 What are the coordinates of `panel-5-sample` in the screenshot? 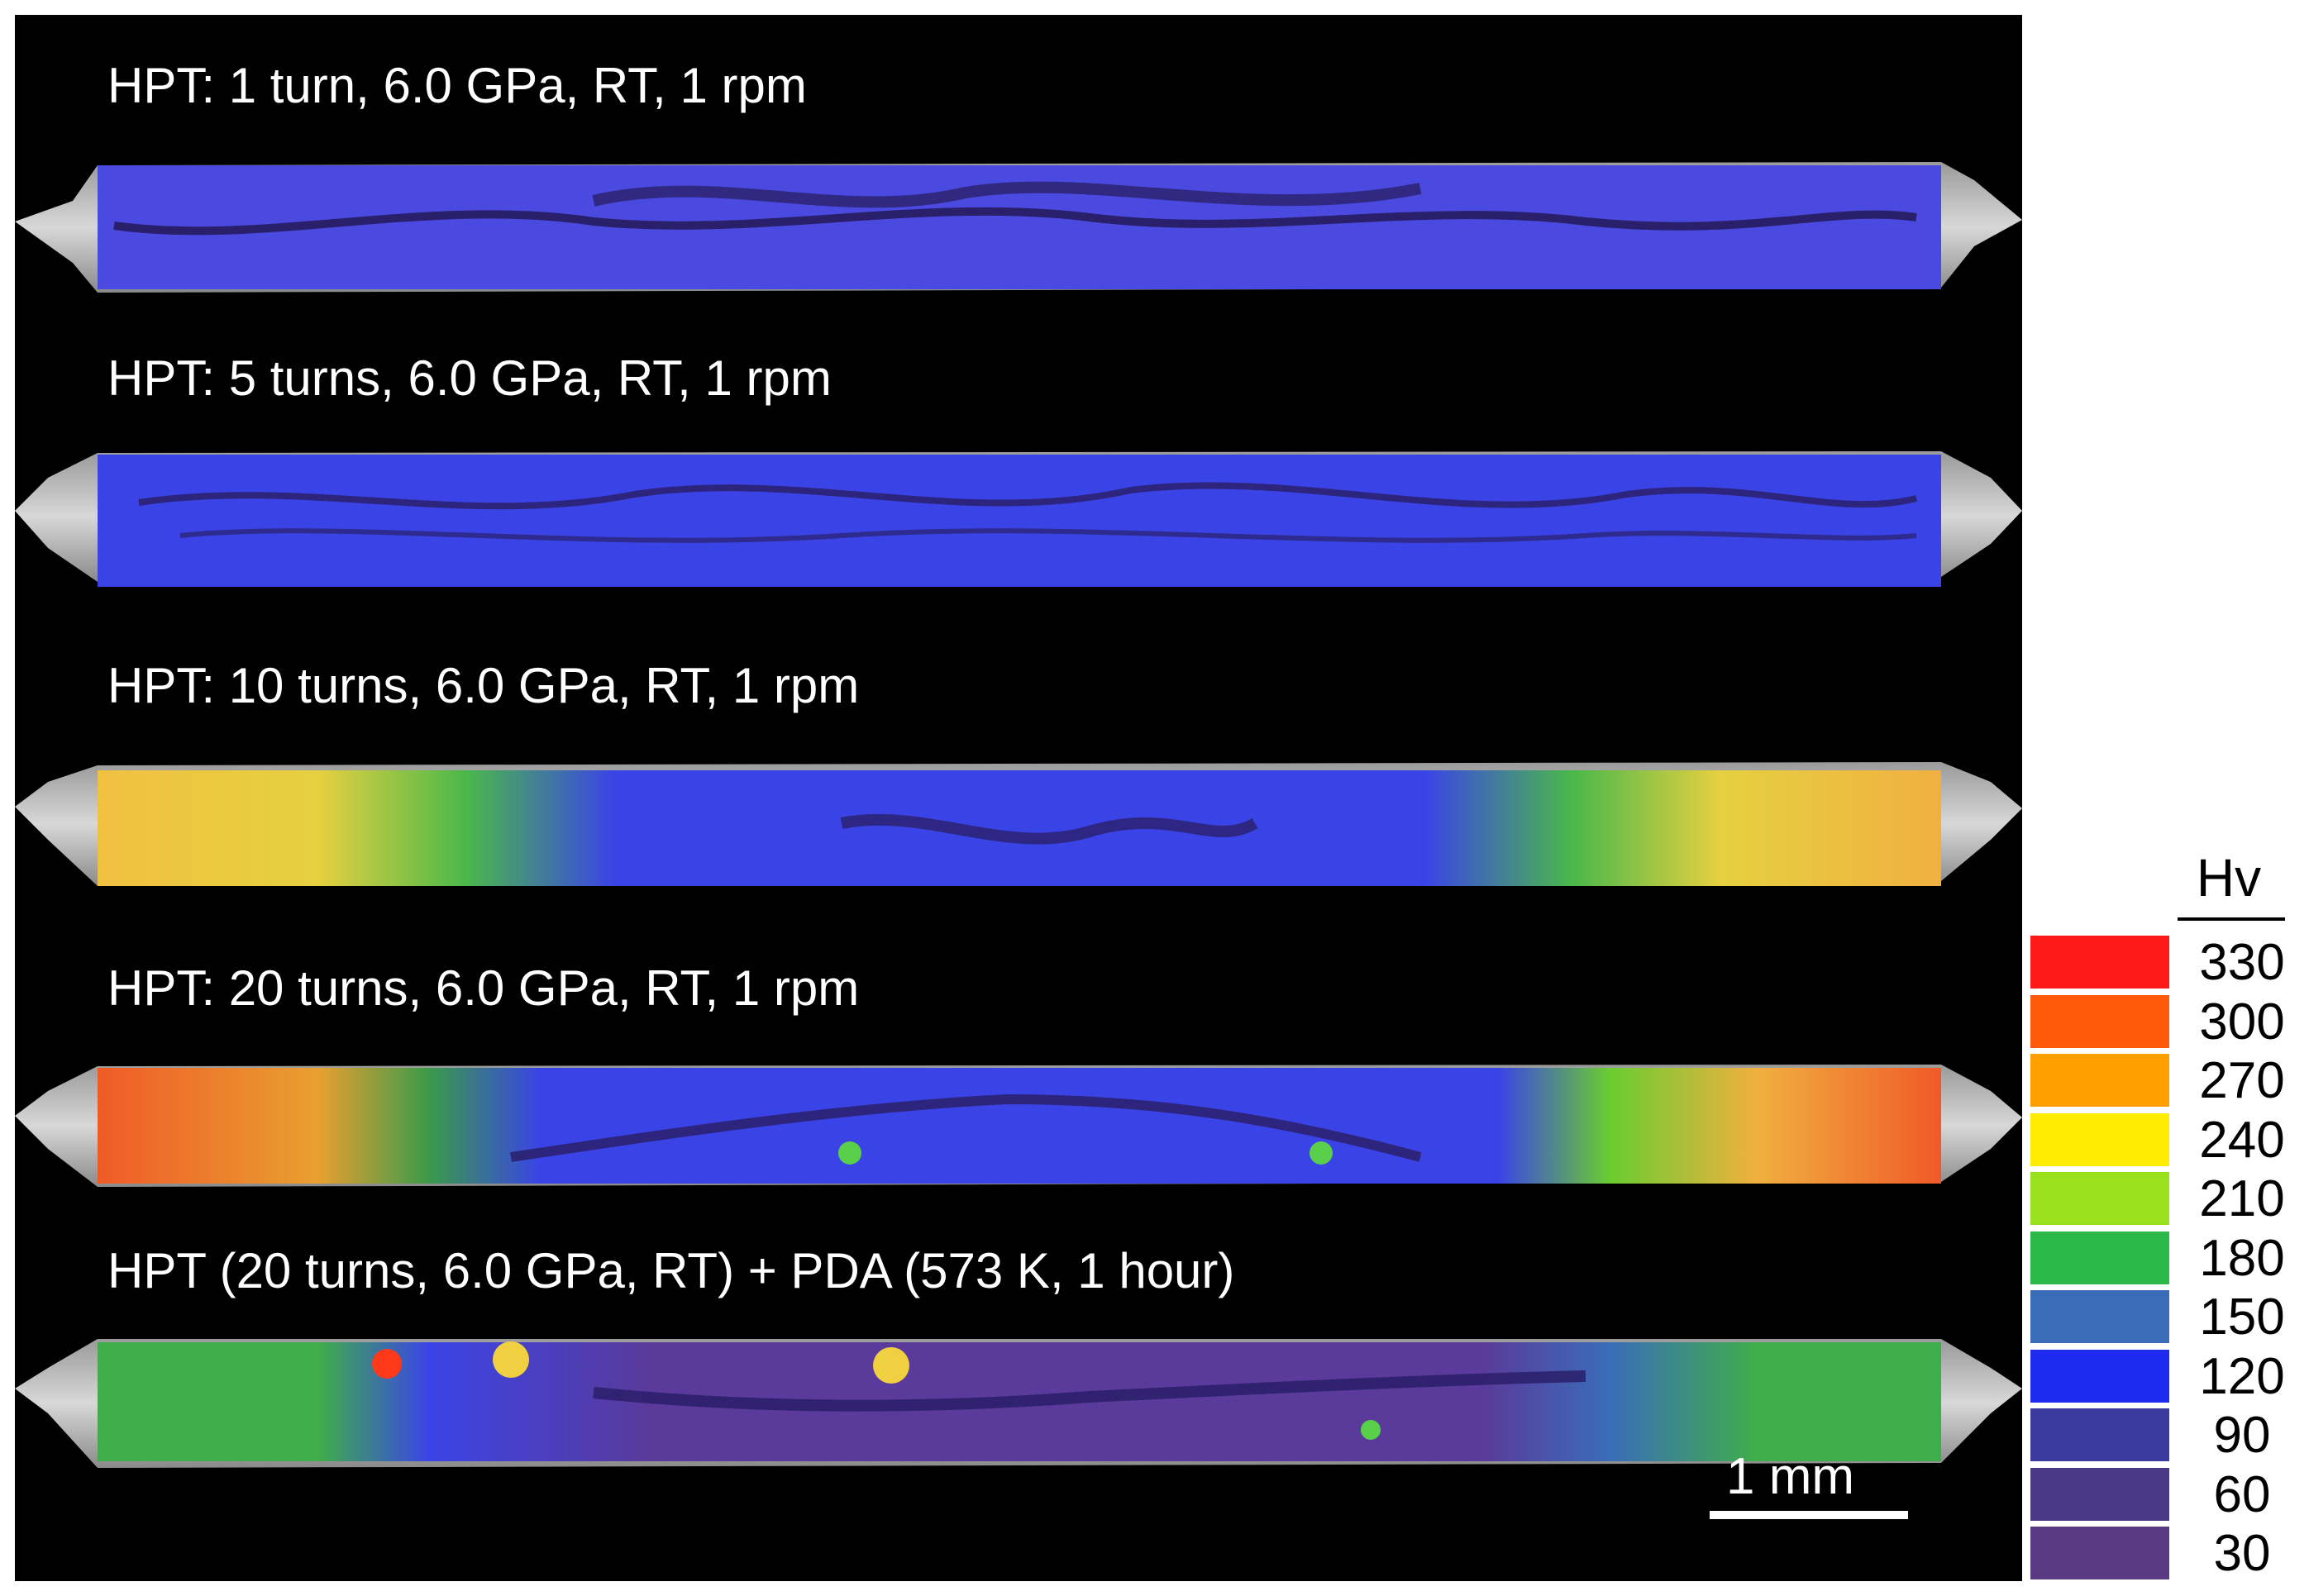 It's located at (1018, 1405).